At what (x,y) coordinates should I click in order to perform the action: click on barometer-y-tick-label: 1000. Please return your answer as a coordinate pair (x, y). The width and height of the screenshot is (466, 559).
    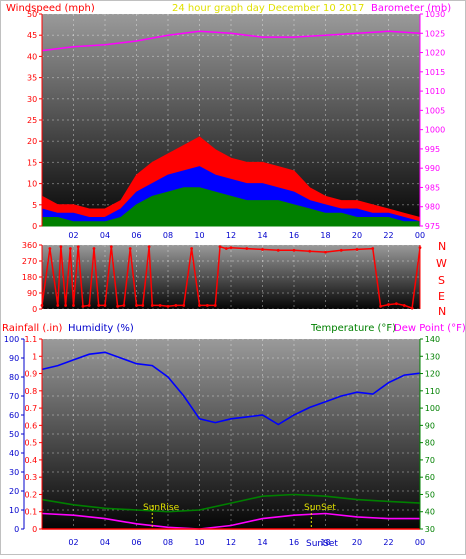
    Looking at the image, I should click on (435, 130).